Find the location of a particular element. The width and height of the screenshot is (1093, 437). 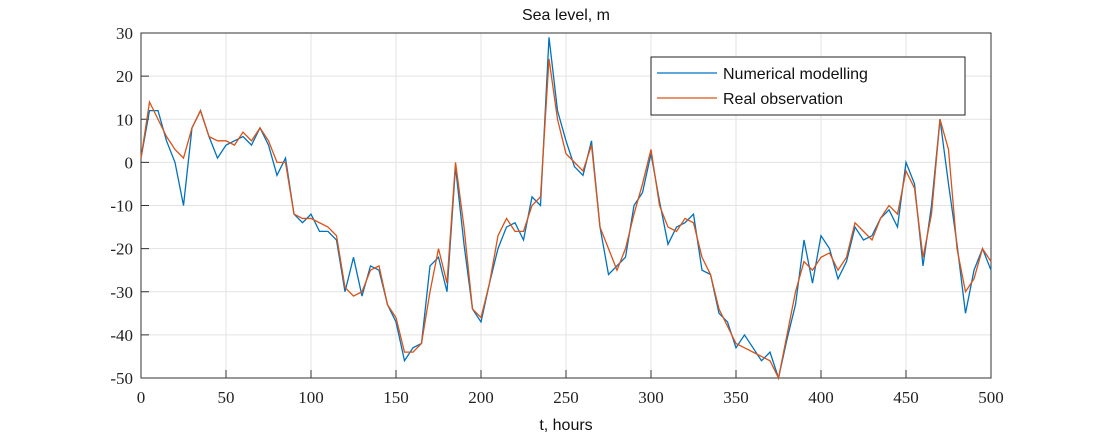

x-tick-label: 450 is located at coordinates (906, 397).